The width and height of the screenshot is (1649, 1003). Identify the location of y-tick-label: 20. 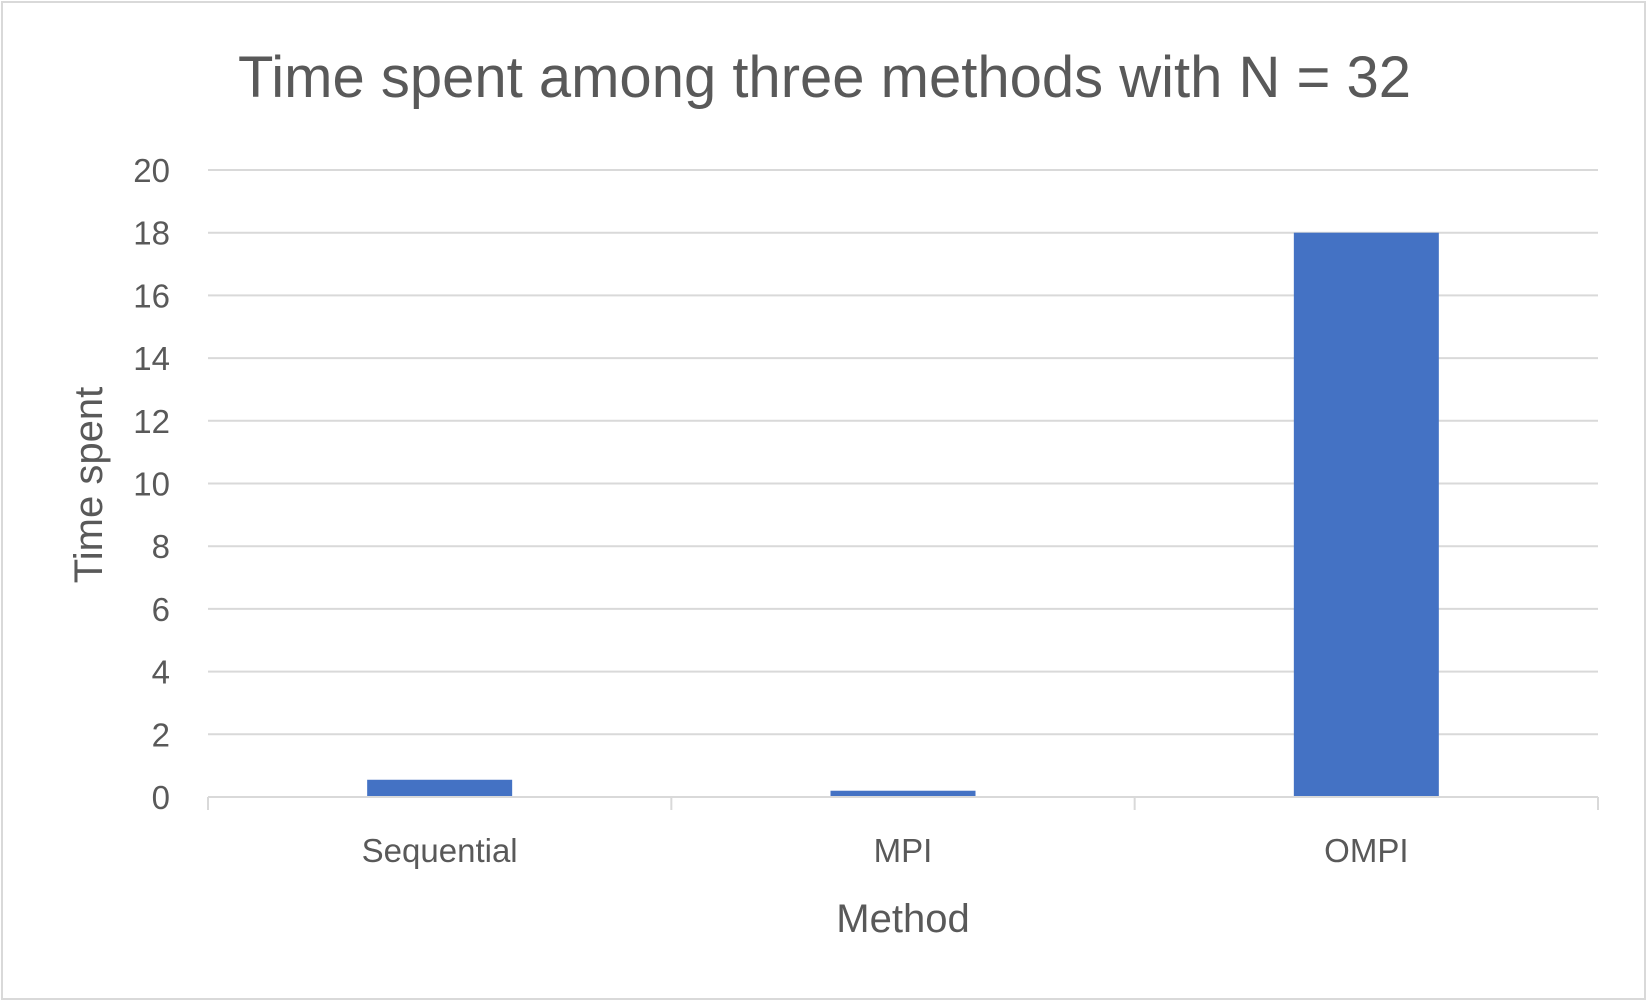
(151, 170).